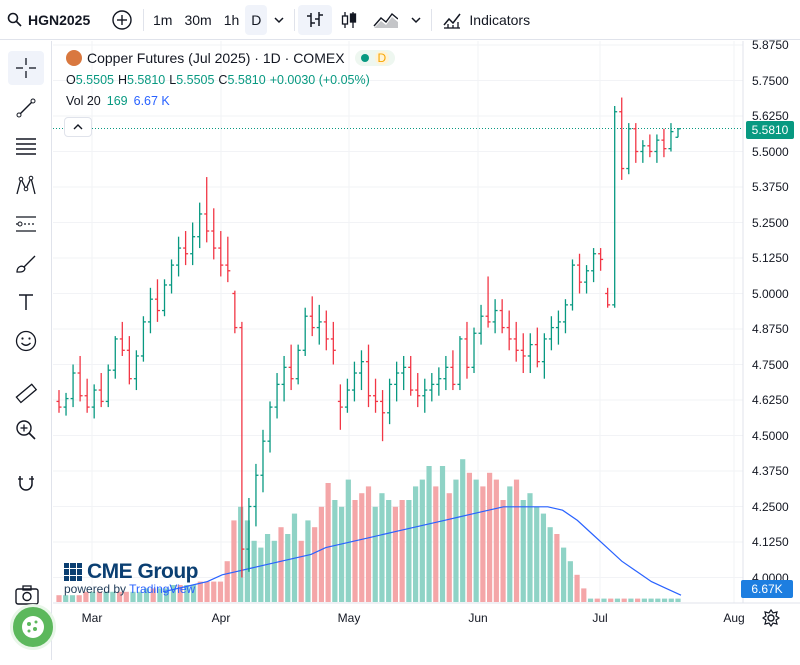 This screenshot has width=800, height=665. I want to click on smiley-icon, so click(26, 341).